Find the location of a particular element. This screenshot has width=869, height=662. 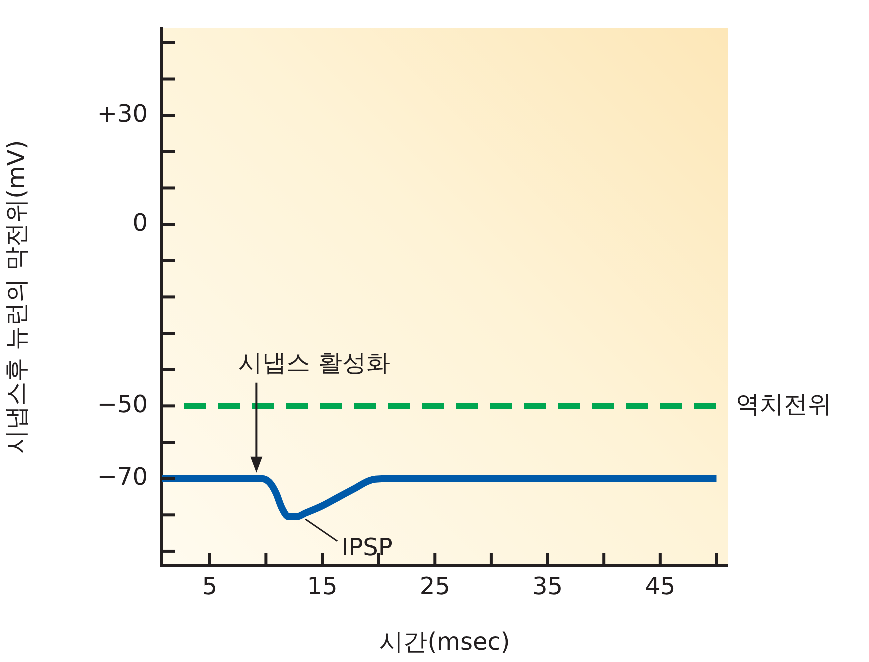

x-tick-label: 5 is located at coordinates (210, 586).